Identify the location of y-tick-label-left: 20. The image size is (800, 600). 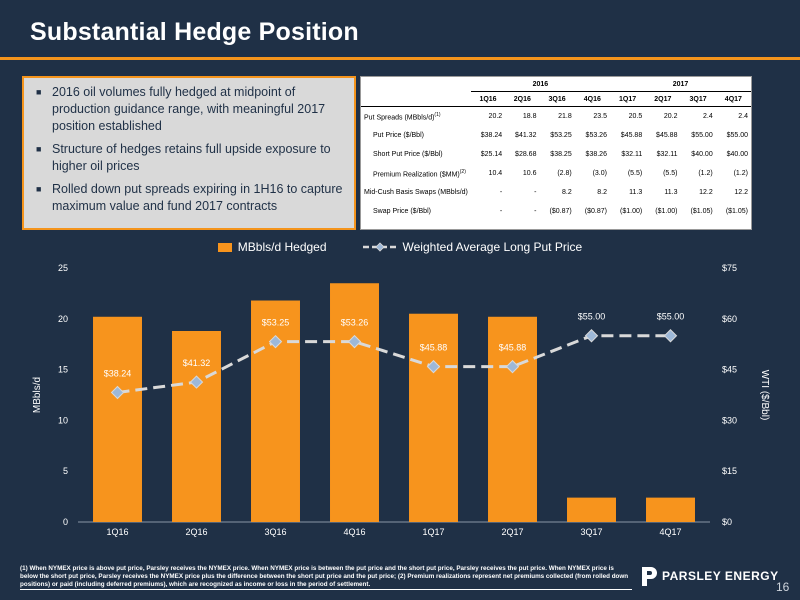
(63, 319).